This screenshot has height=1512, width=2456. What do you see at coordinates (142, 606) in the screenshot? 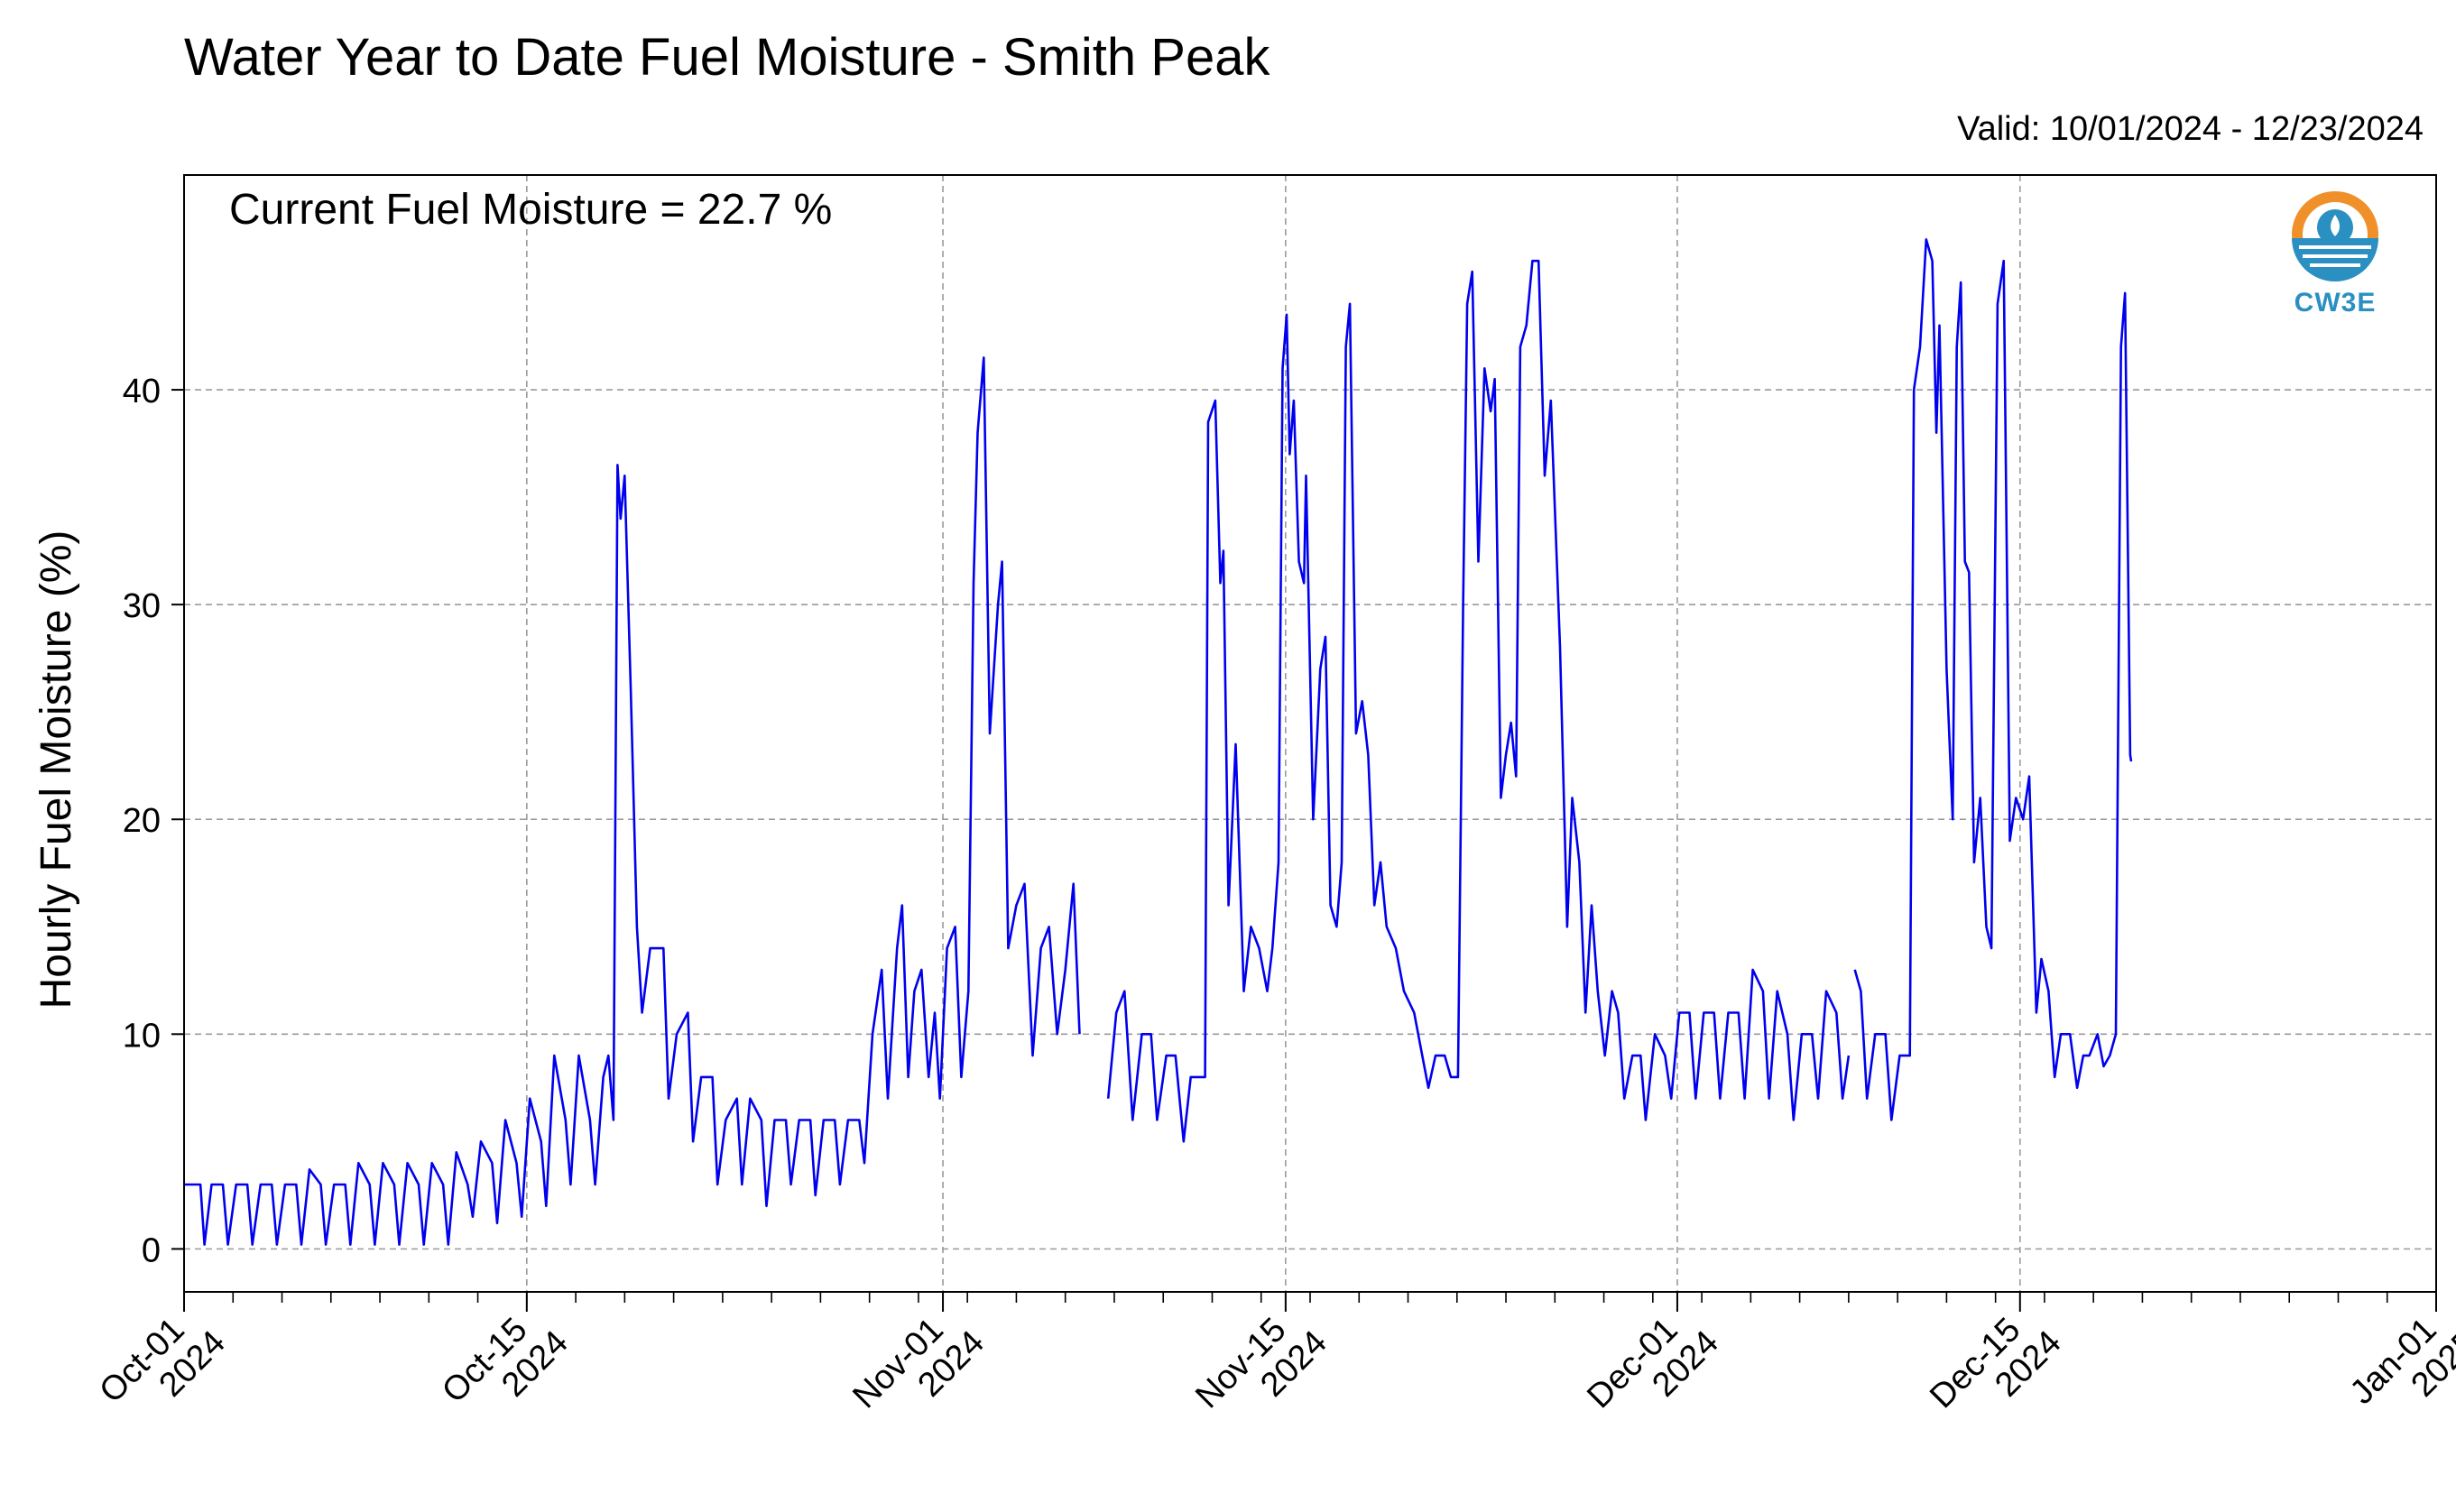
I see `y-tick-label: 30` at bounding box center [142, 606].